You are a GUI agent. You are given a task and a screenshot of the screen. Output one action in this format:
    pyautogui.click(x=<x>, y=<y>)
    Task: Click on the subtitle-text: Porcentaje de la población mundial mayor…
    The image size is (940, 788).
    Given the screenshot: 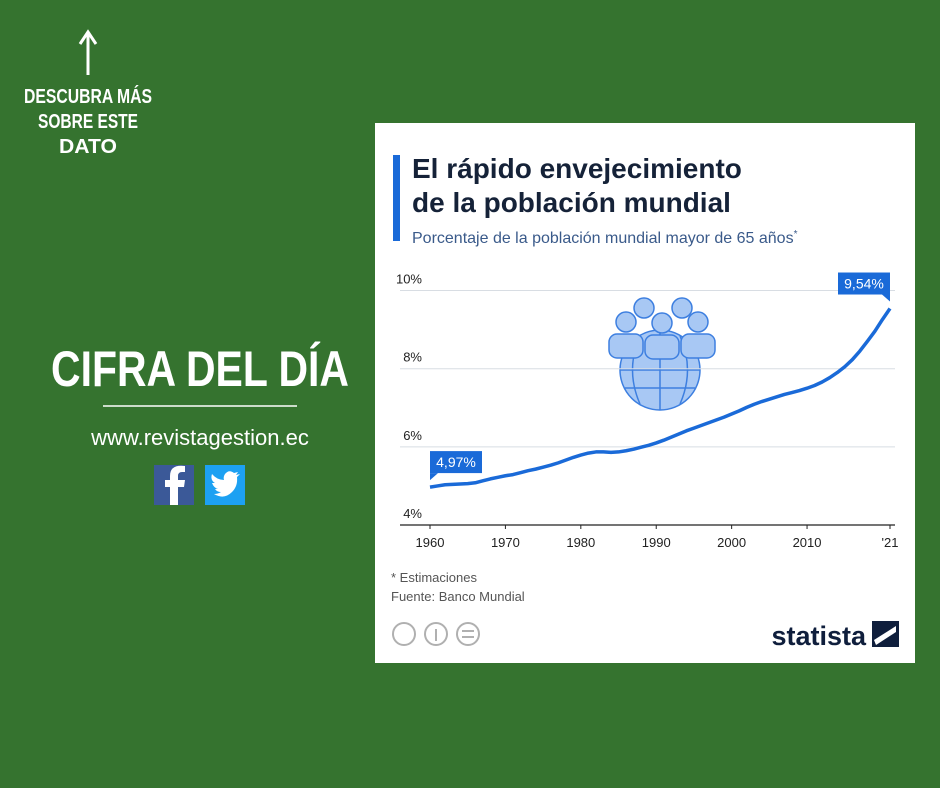 What is the action you would take?
    pyautogui.click(x=603, y=238)
    